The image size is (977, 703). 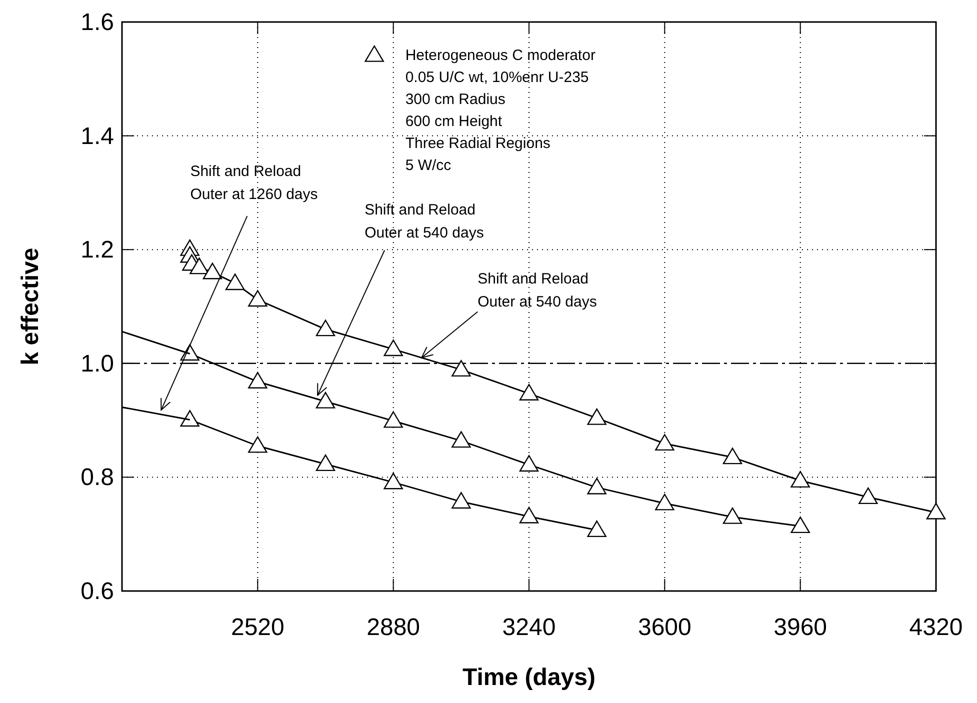 I want to click on y-tick-label: 1.4, so click(x=97, y=136).